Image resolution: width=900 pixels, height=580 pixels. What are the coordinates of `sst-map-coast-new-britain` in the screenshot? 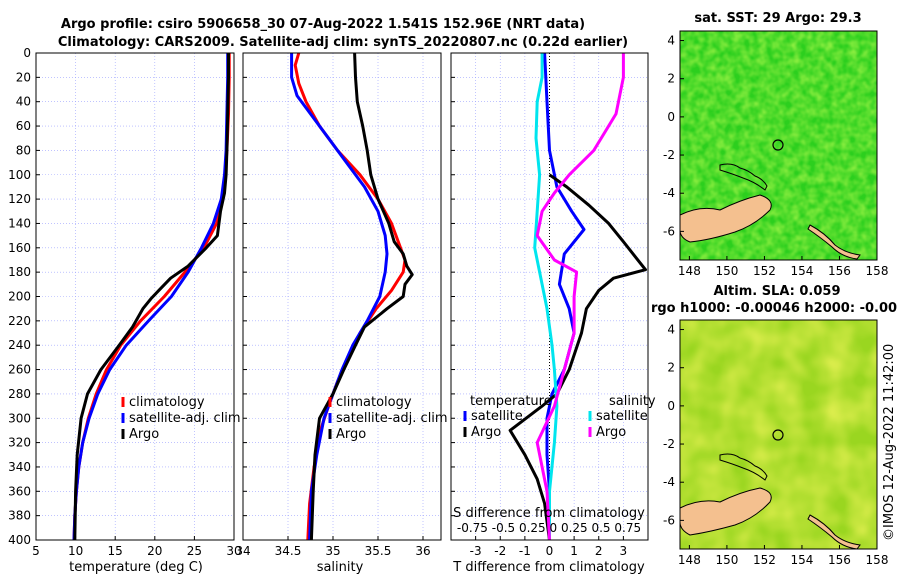 It's located at (743, 177).